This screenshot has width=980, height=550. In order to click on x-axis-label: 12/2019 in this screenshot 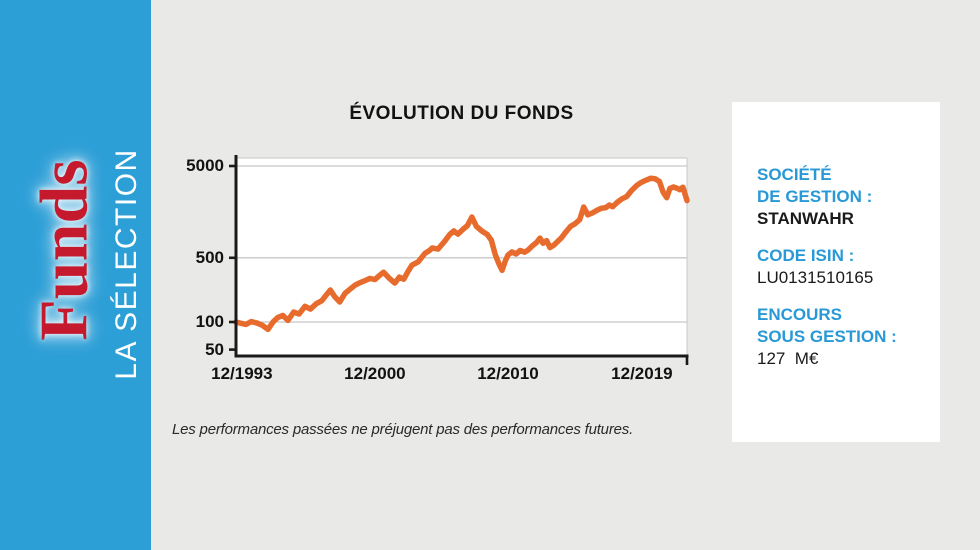, I will do `click(642, 373)`.